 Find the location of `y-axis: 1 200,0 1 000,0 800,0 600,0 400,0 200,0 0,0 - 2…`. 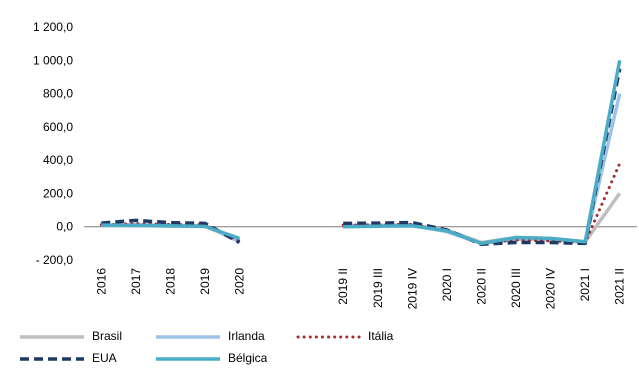

y-axis: 1 200,0 1 000,0 800,0 600,0 400,0 200,0 0,0 - 2… is located at coordinates (53, 143).